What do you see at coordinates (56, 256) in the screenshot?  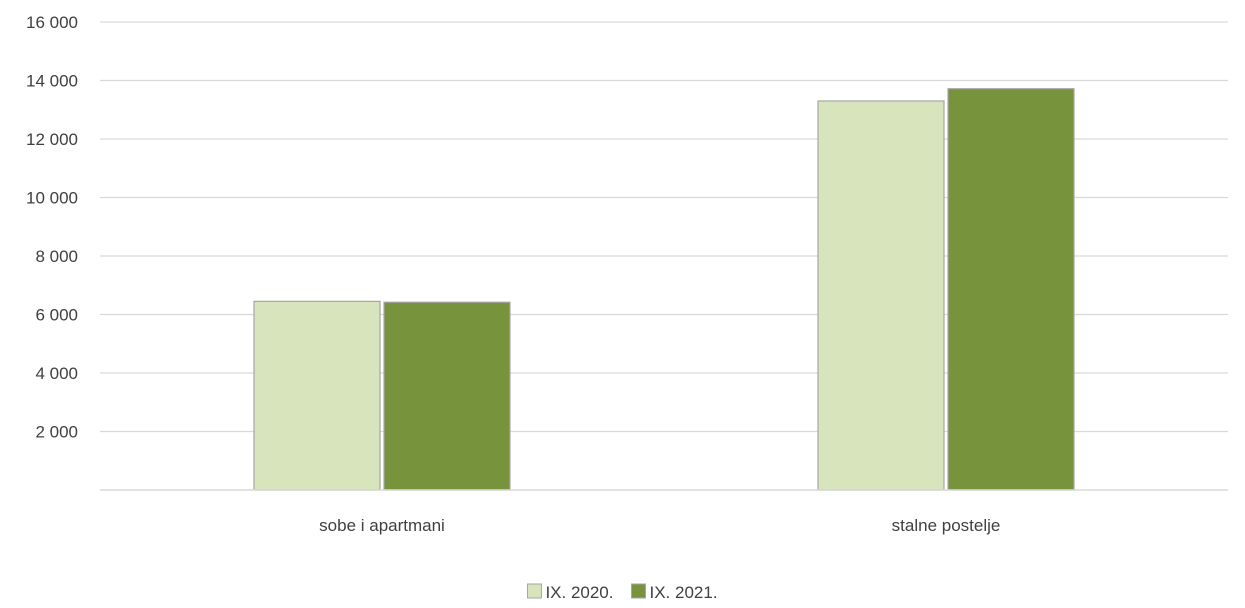 I see `y-tick-label: 8 000` at bounding box center [56, 256].